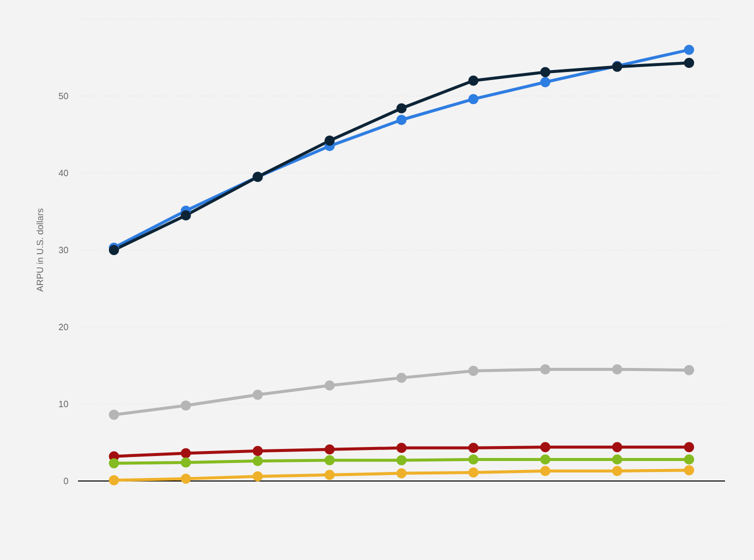 The height and width of the screenshot is (560, 754). I want to click on y-tick-label: 40, so click(63, 173).